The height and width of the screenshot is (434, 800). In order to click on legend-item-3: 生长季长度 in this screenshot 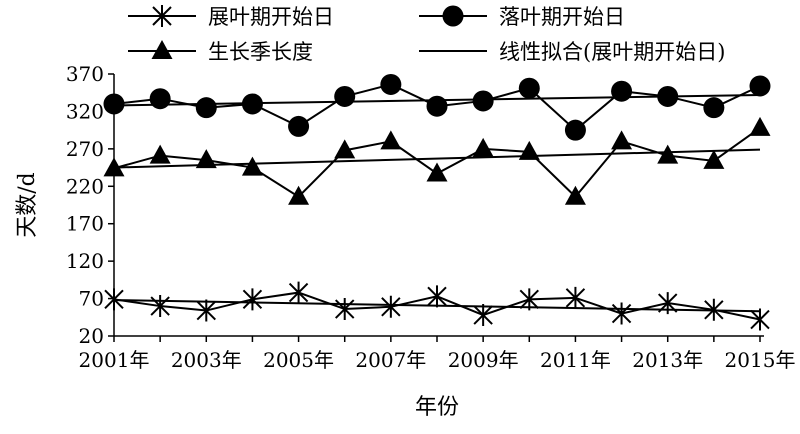, I will do `click(220, 52)`.